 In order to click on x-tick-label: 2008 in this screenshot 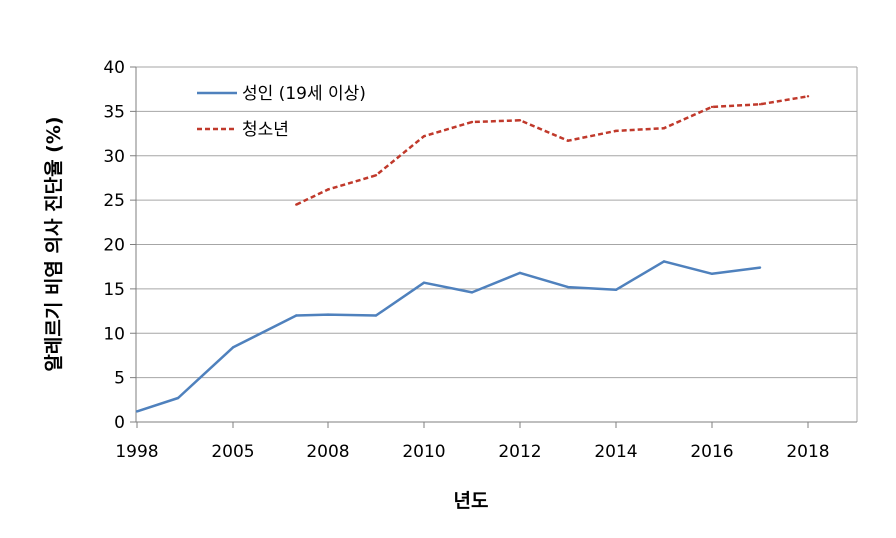, I will do `click(327, 452)`.